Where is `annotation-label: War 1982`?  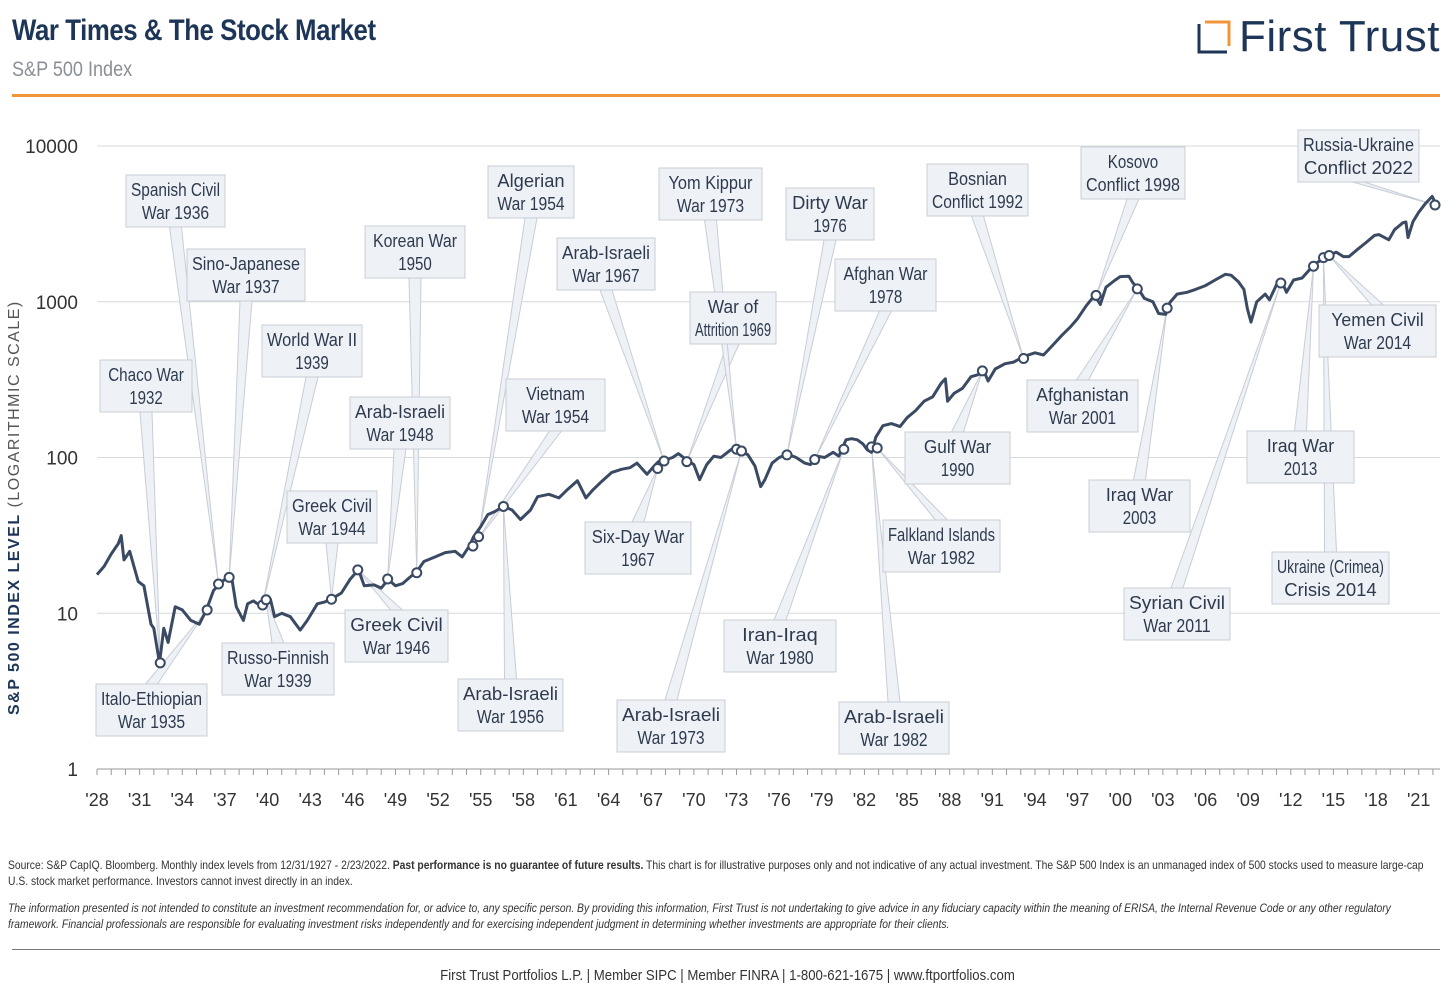 annotation-label: War 1982 is located at coordinates (941, 558).